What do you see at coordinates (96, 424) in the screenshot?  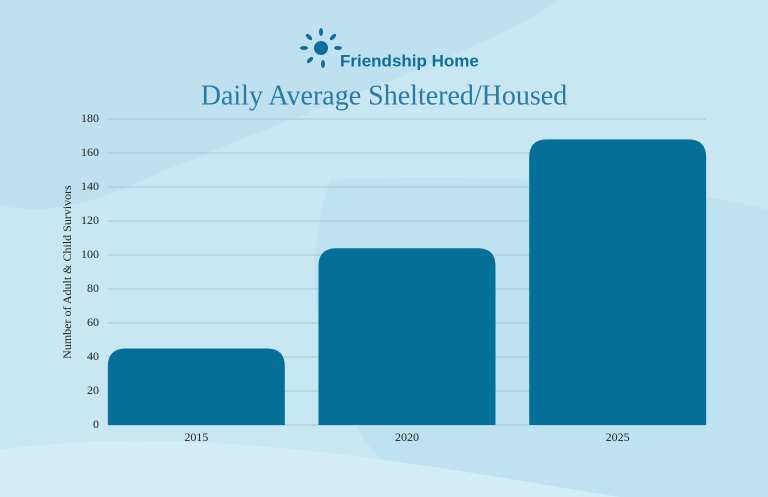 I see `y-tick-label: 0` at bounding box center [96, 424].